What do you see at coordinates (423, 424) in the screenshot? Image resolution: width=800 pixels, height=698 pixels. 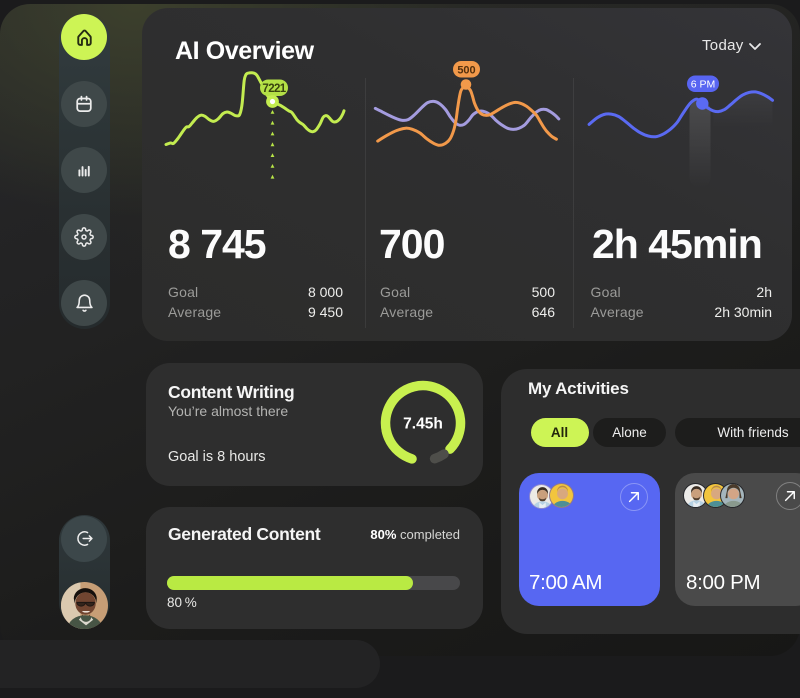 I see `svg-text: 7.45h` at bounding box center [423, 424].